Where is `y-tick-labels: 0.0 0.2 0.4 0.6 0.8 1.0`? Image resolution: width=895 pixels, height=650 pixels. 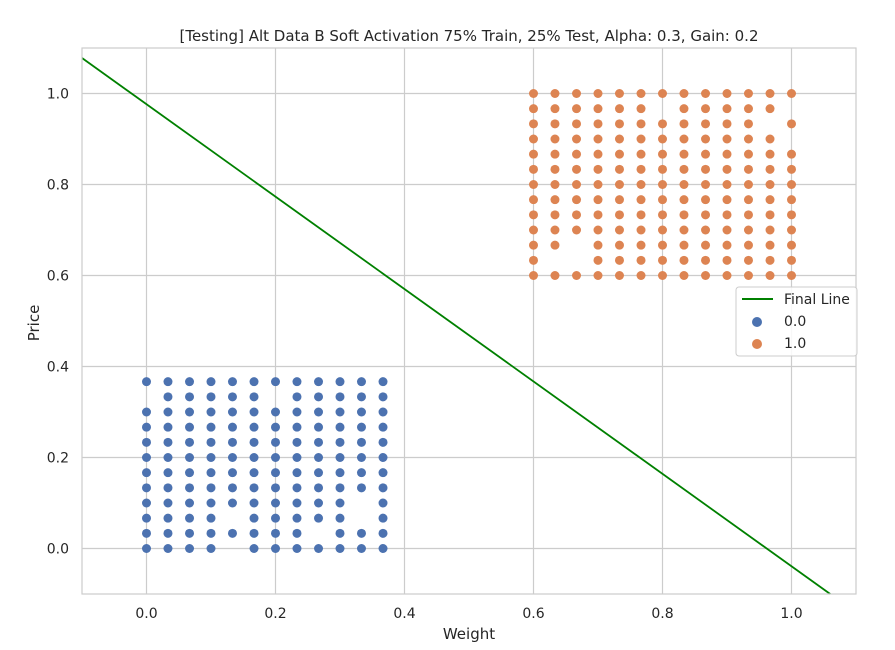 y-tick-labels: 0.0 0.2 0.4 0.6 0.8 1.0 is located at coordinates (58, 322).